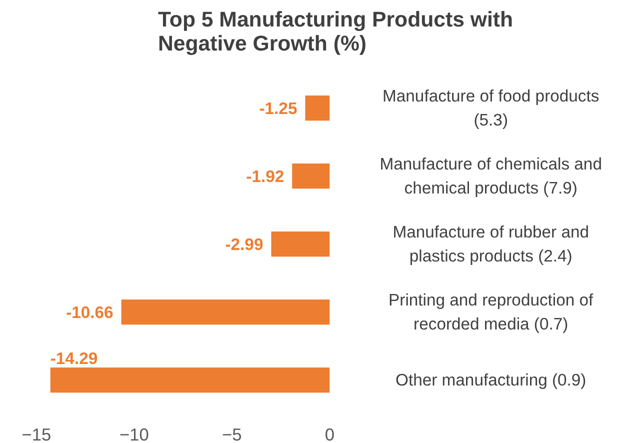  What do you see at coordinates (232, 433) in the screenshot?
I see `x-tick-label: −5` at bounding box center [232, 433].